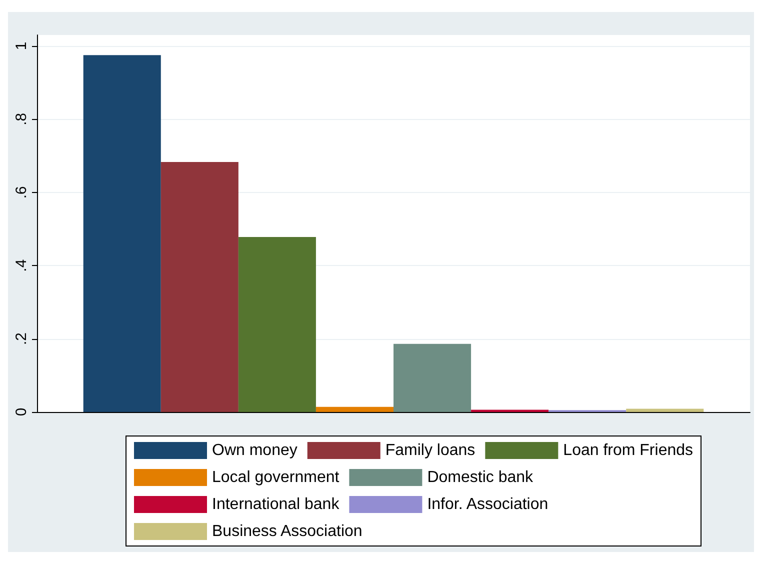 The image size is (762, 561). Describe the element at coordinates (628, 450) in the screenshot. I see `legend-label: Loan from Friends` at that location.